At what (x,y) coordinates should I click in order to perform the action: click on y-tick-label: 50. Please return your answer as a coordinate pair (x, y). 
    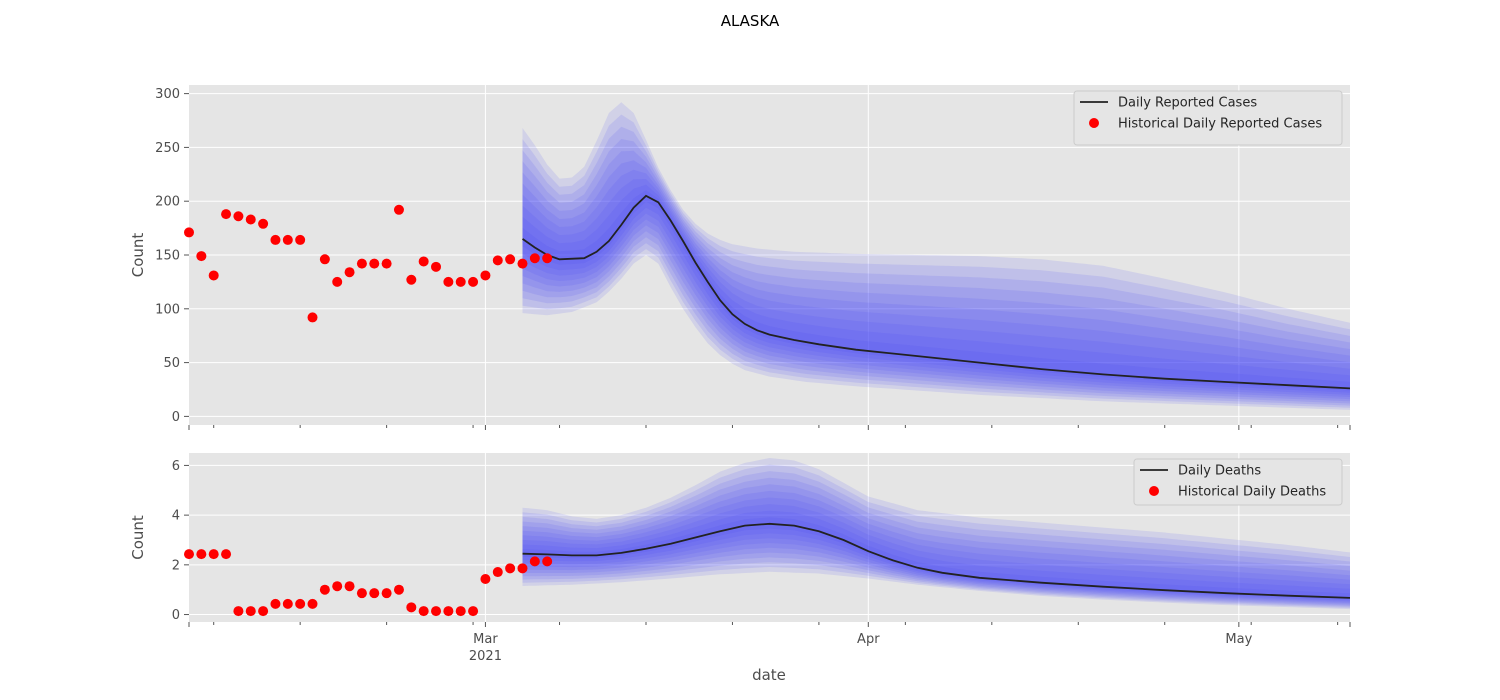
    Looking at the image, I should click on (171, 363).